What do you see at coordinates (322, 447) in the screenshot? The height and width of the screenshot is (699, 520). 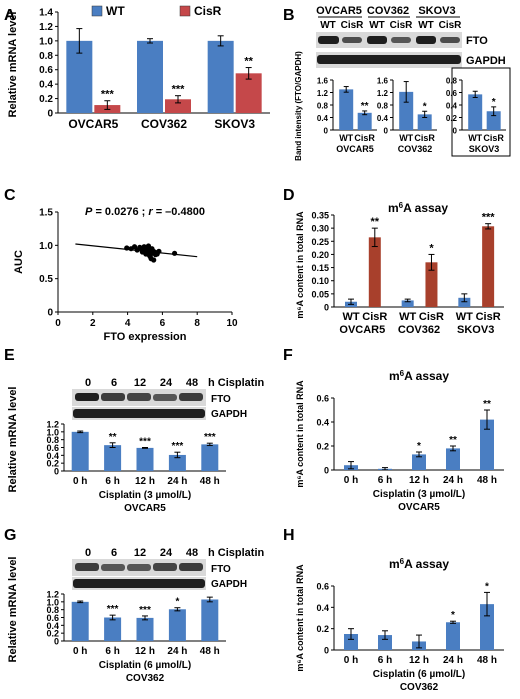 I see `chart-f-y-tick-label: 0.2` at bounding box center [322, 447].